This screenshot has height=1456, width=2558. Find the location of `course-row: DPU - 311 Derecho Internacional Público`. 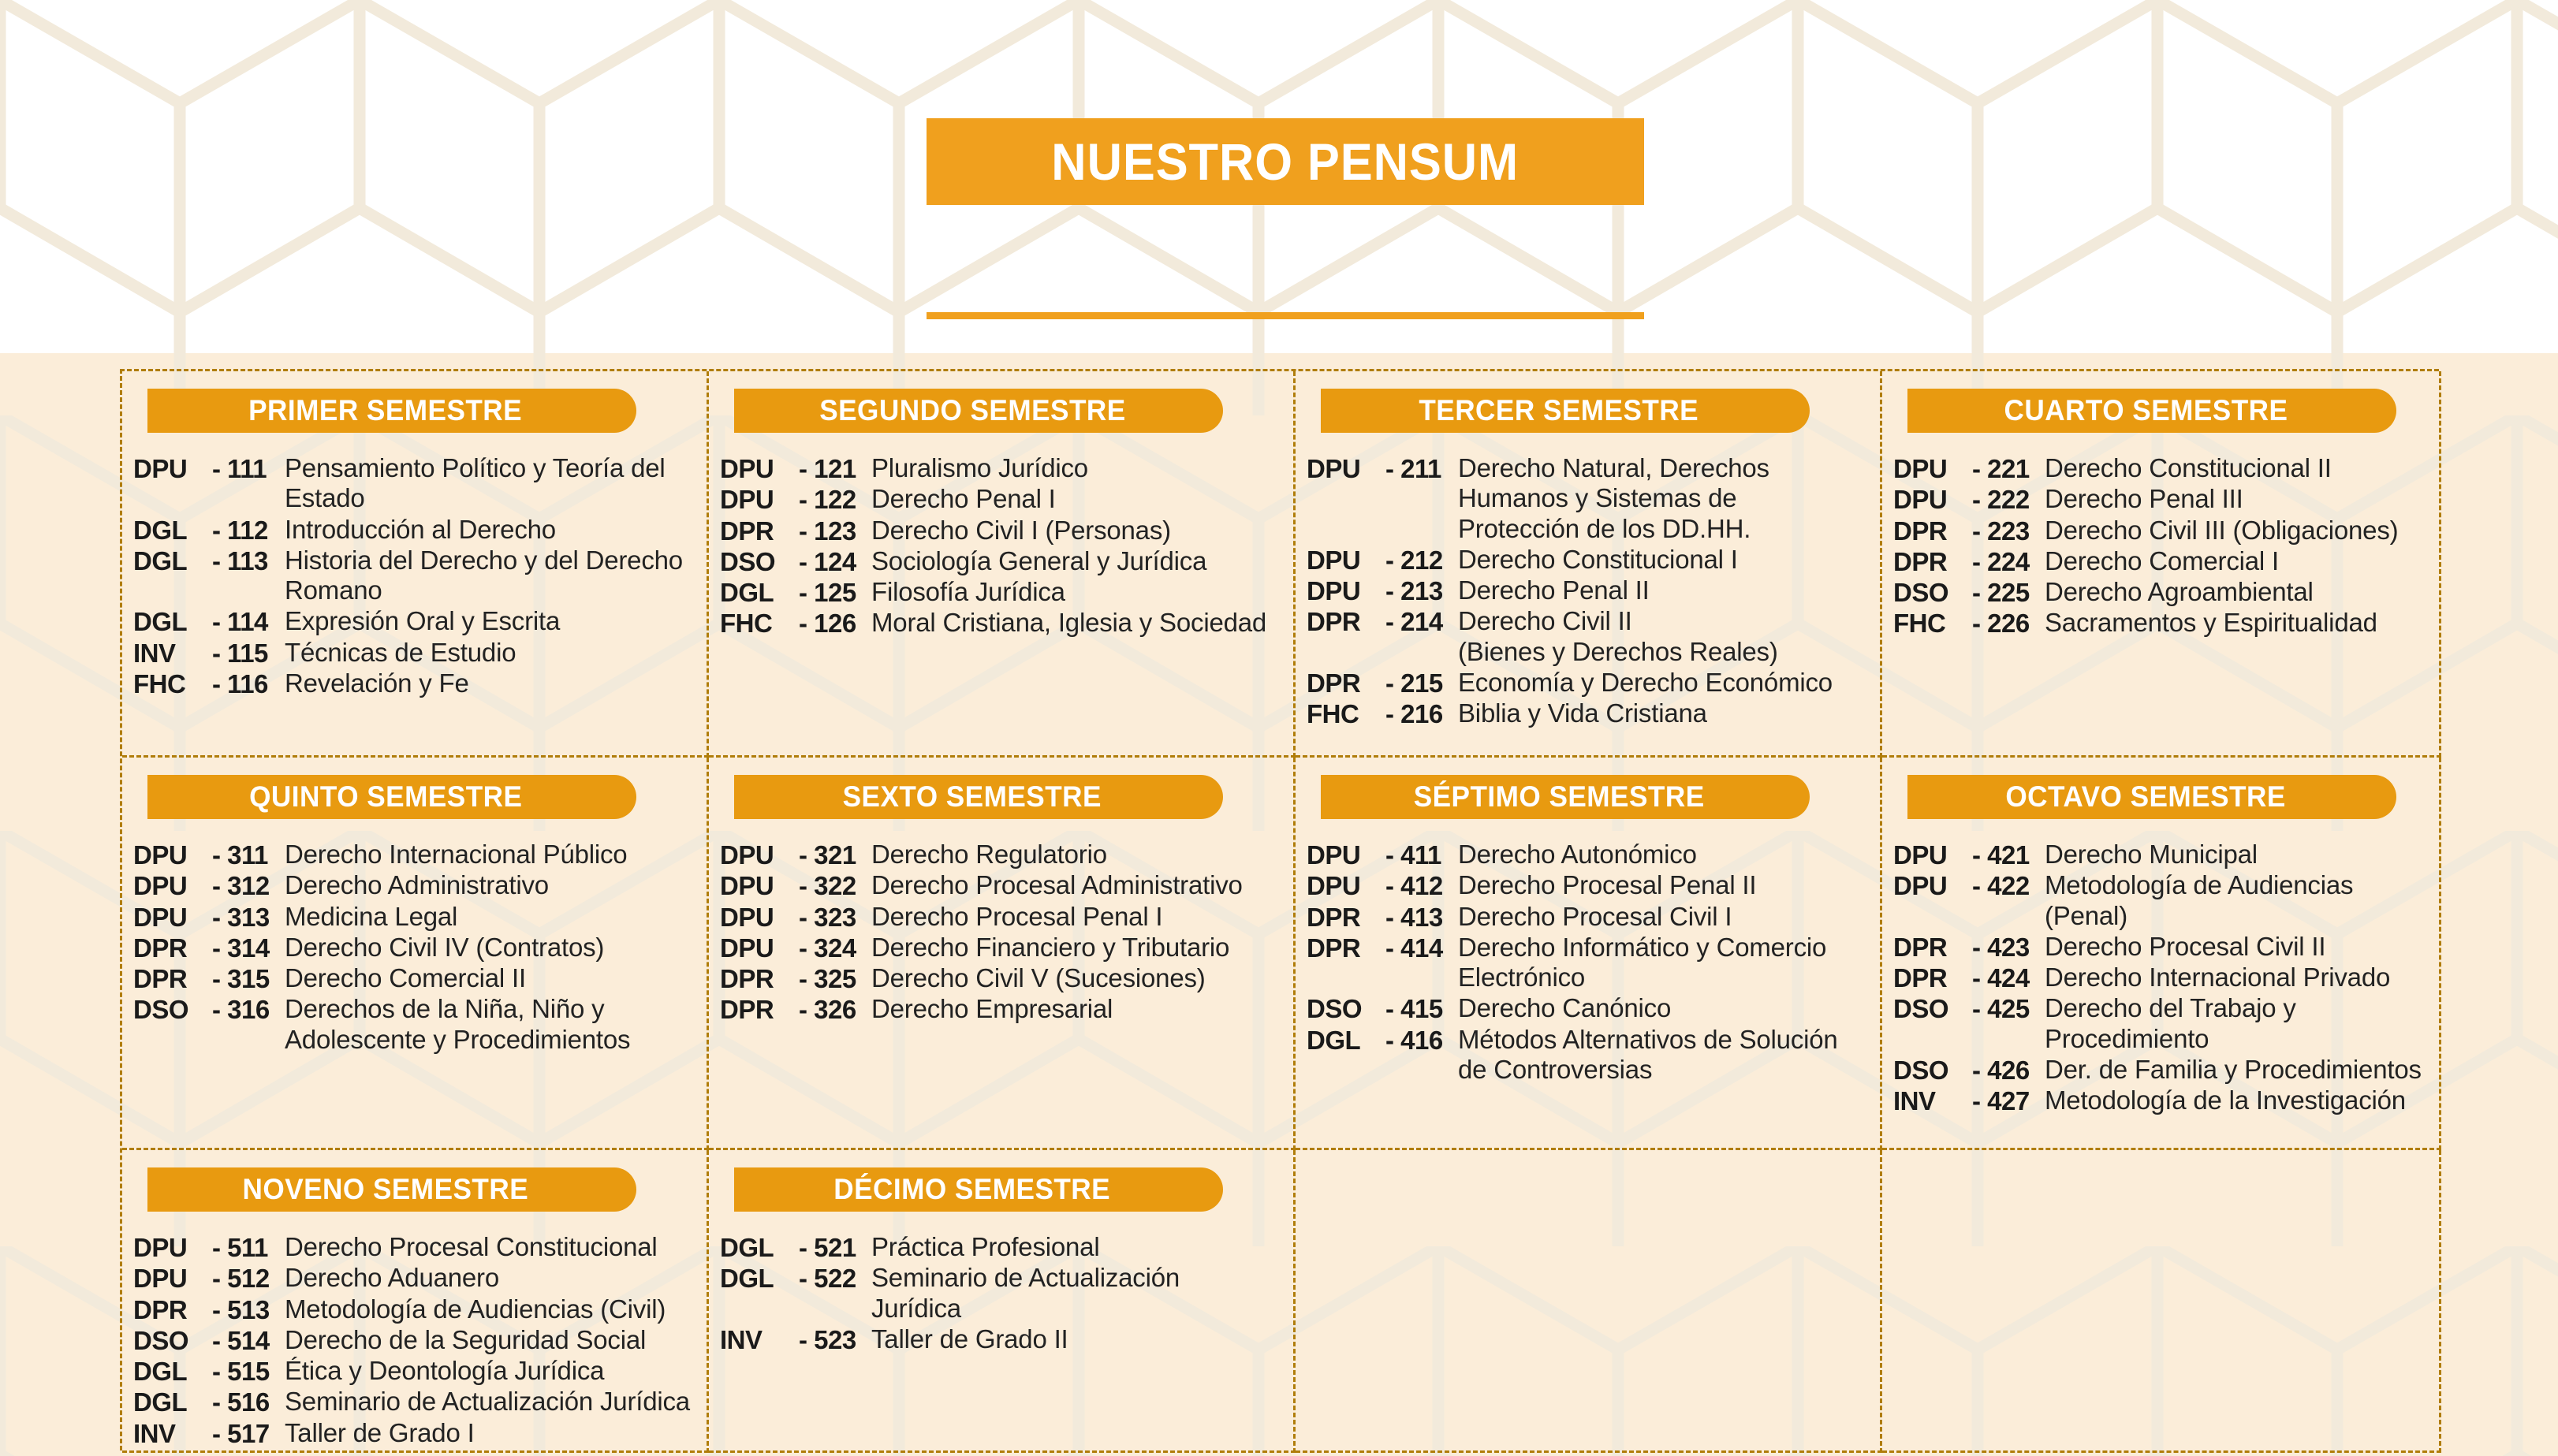

course-row: DPU - 311 Derecho Internacional Público is located at coordinates (417, 855).